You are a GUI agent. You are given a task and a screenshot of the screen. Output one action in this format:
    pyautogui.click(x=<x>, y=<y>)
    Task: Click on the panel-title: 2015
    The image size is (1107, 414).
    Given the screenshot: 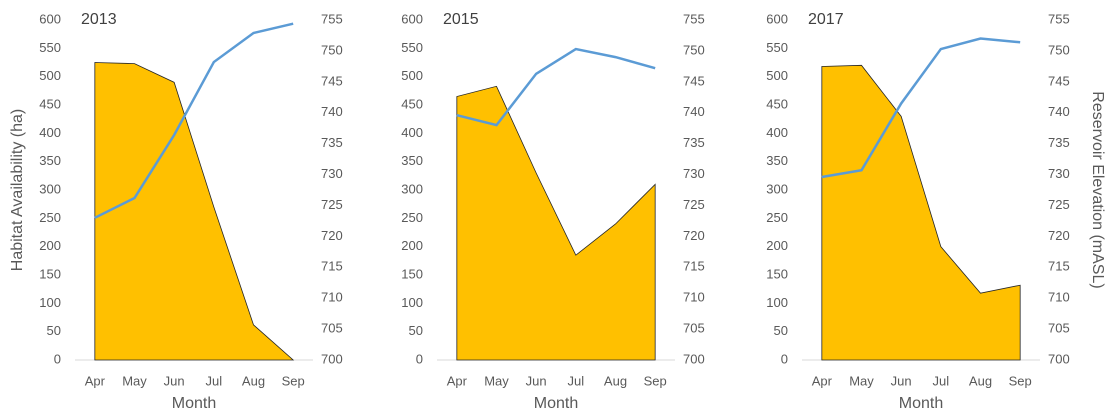 What is the action you would take?
    pyautogui.click(x=461, y=19)
    